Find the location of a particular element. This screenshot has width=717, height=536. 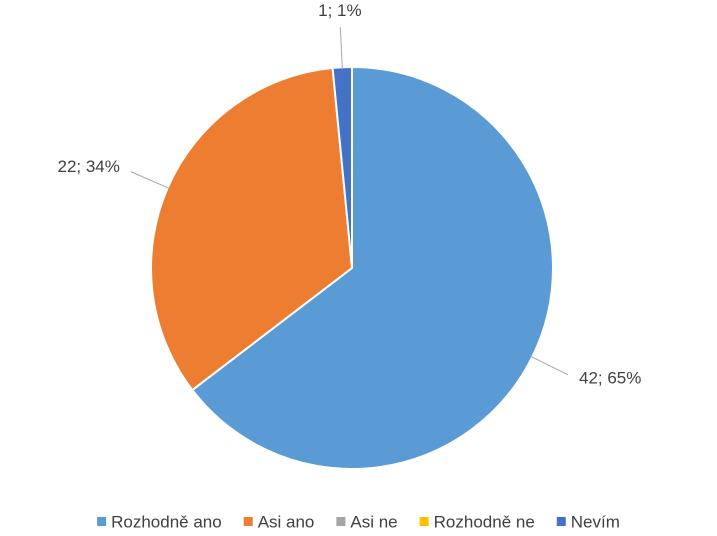

legend-label: Rozhodně ne is located at coordinates (484, 521).